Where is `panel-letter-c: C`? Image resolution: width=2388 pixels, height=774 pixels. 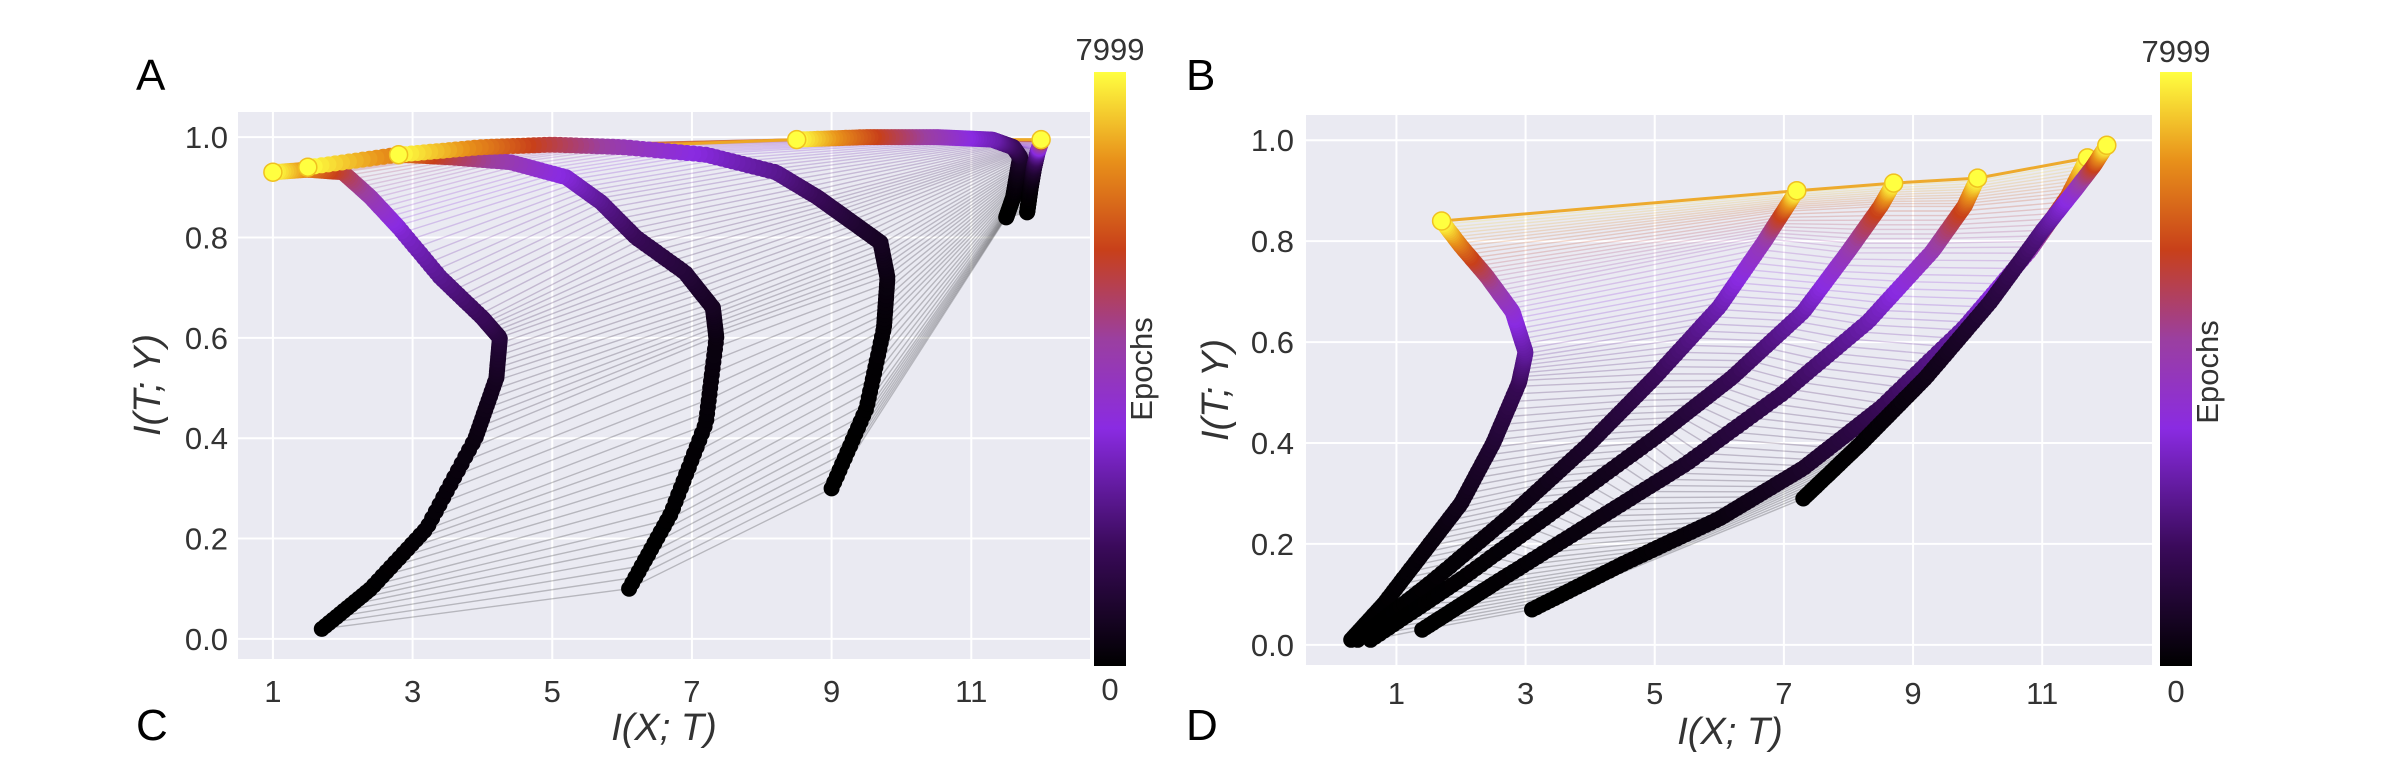
panel-letter-c: C is located at coordinates (152, 725).